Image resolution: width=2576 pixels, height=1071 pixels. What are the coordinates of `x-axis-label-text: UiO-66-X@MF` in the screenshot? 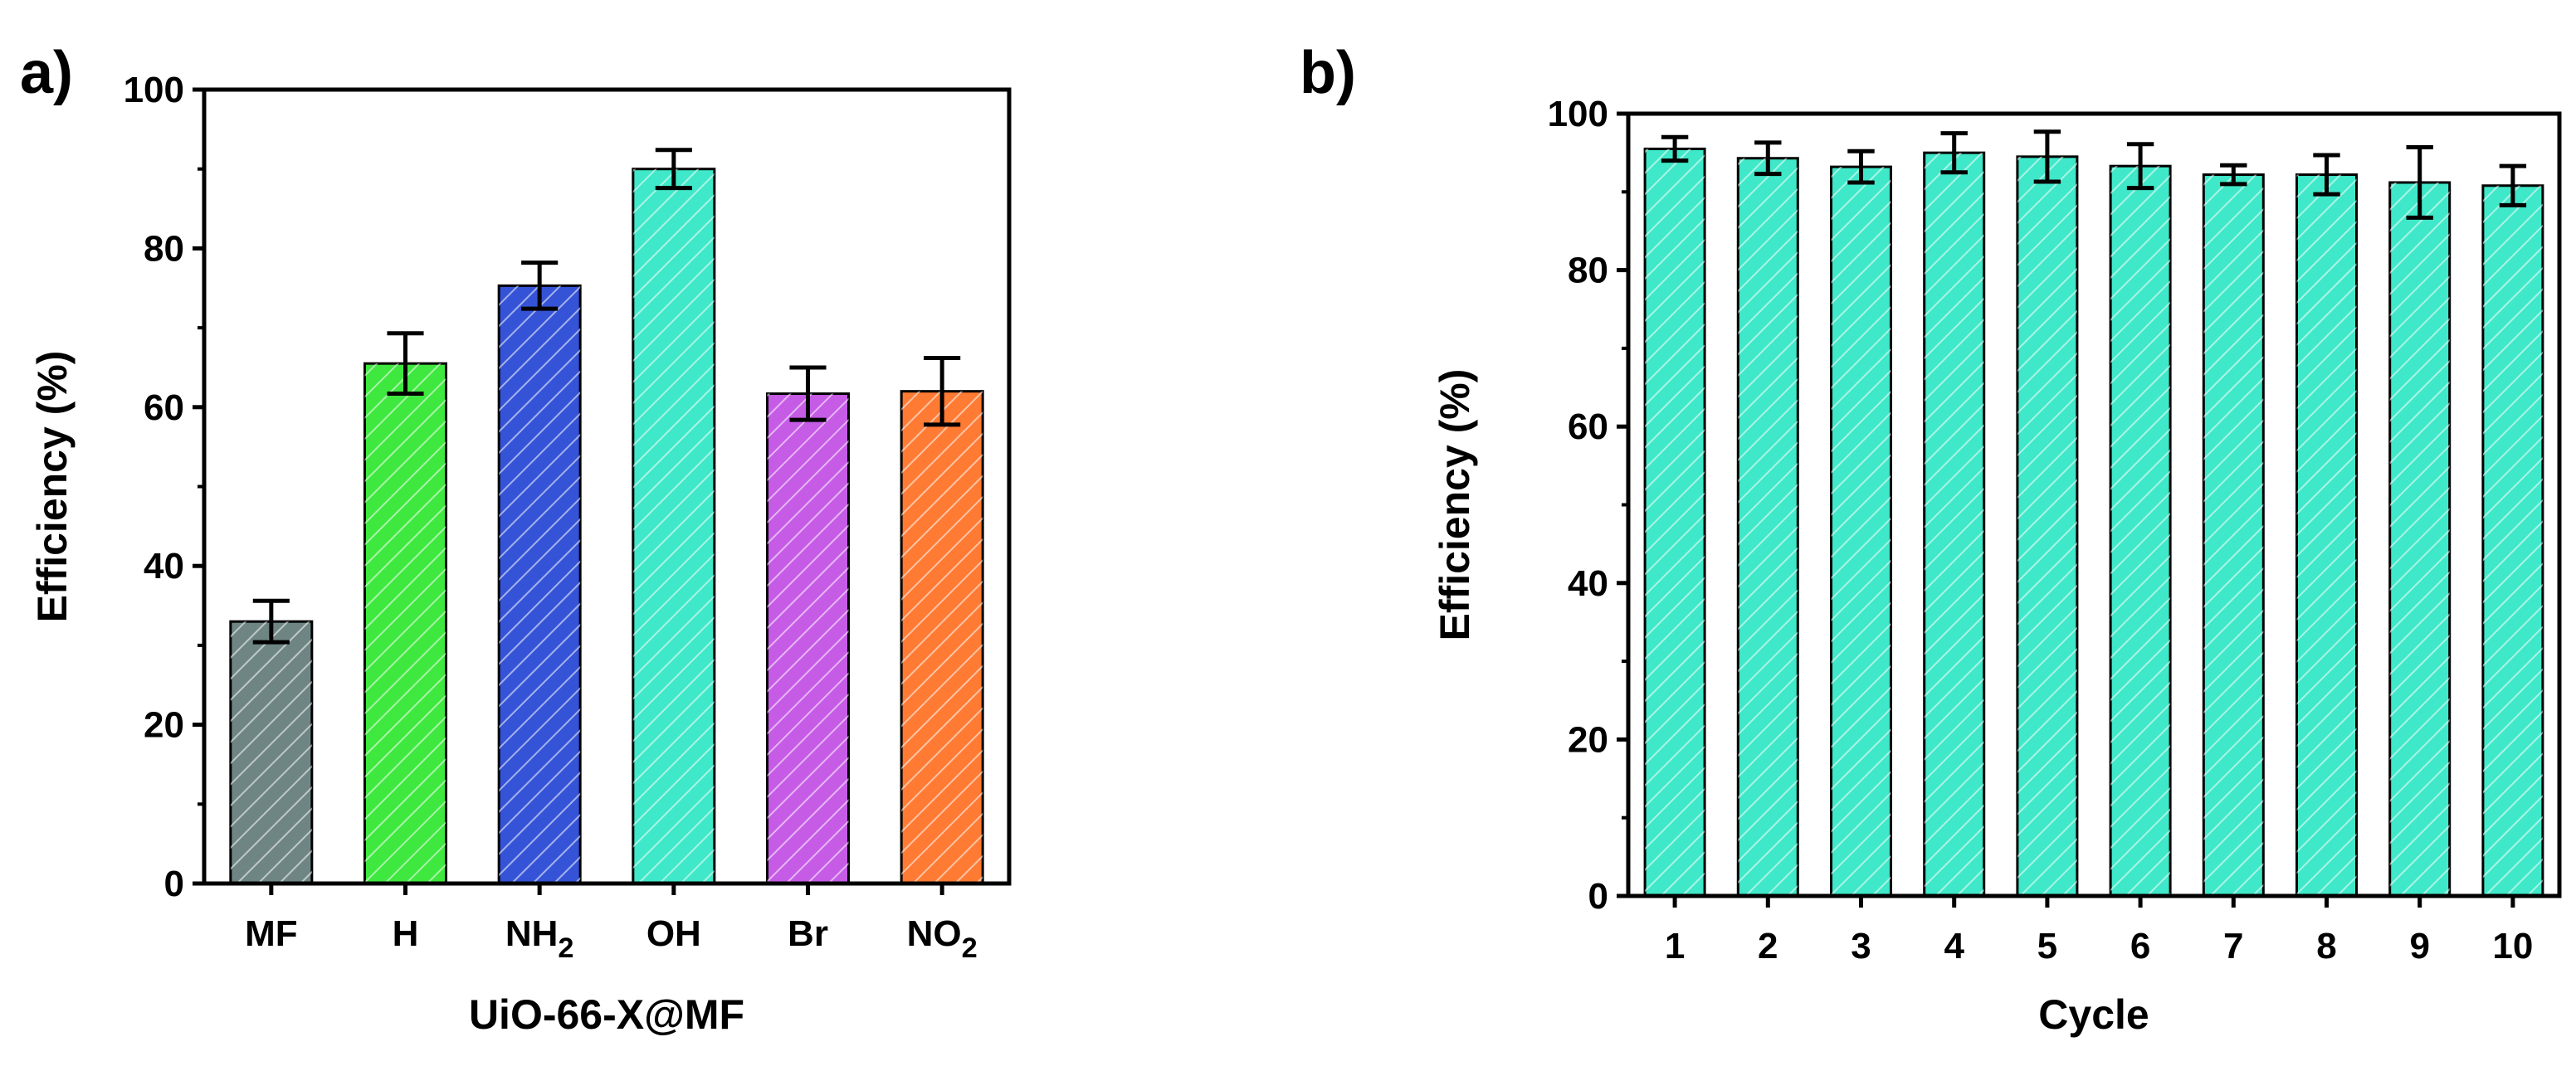 It's located at (606, 1014).